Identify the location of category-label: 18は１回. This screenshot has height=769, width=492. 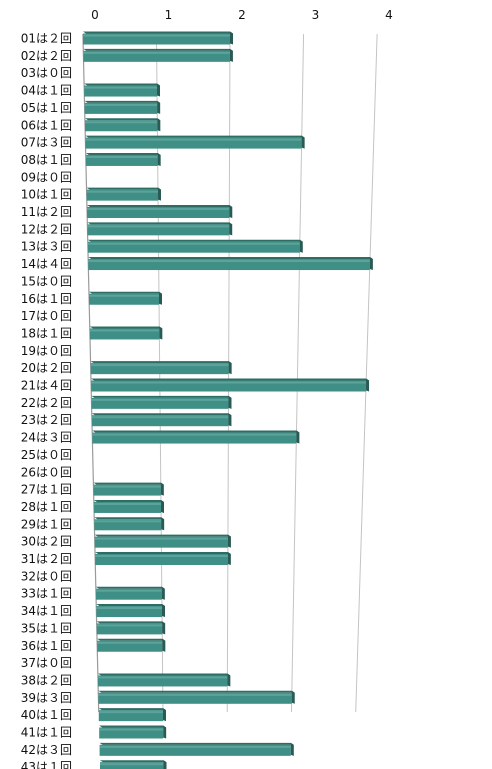
(46, 333).